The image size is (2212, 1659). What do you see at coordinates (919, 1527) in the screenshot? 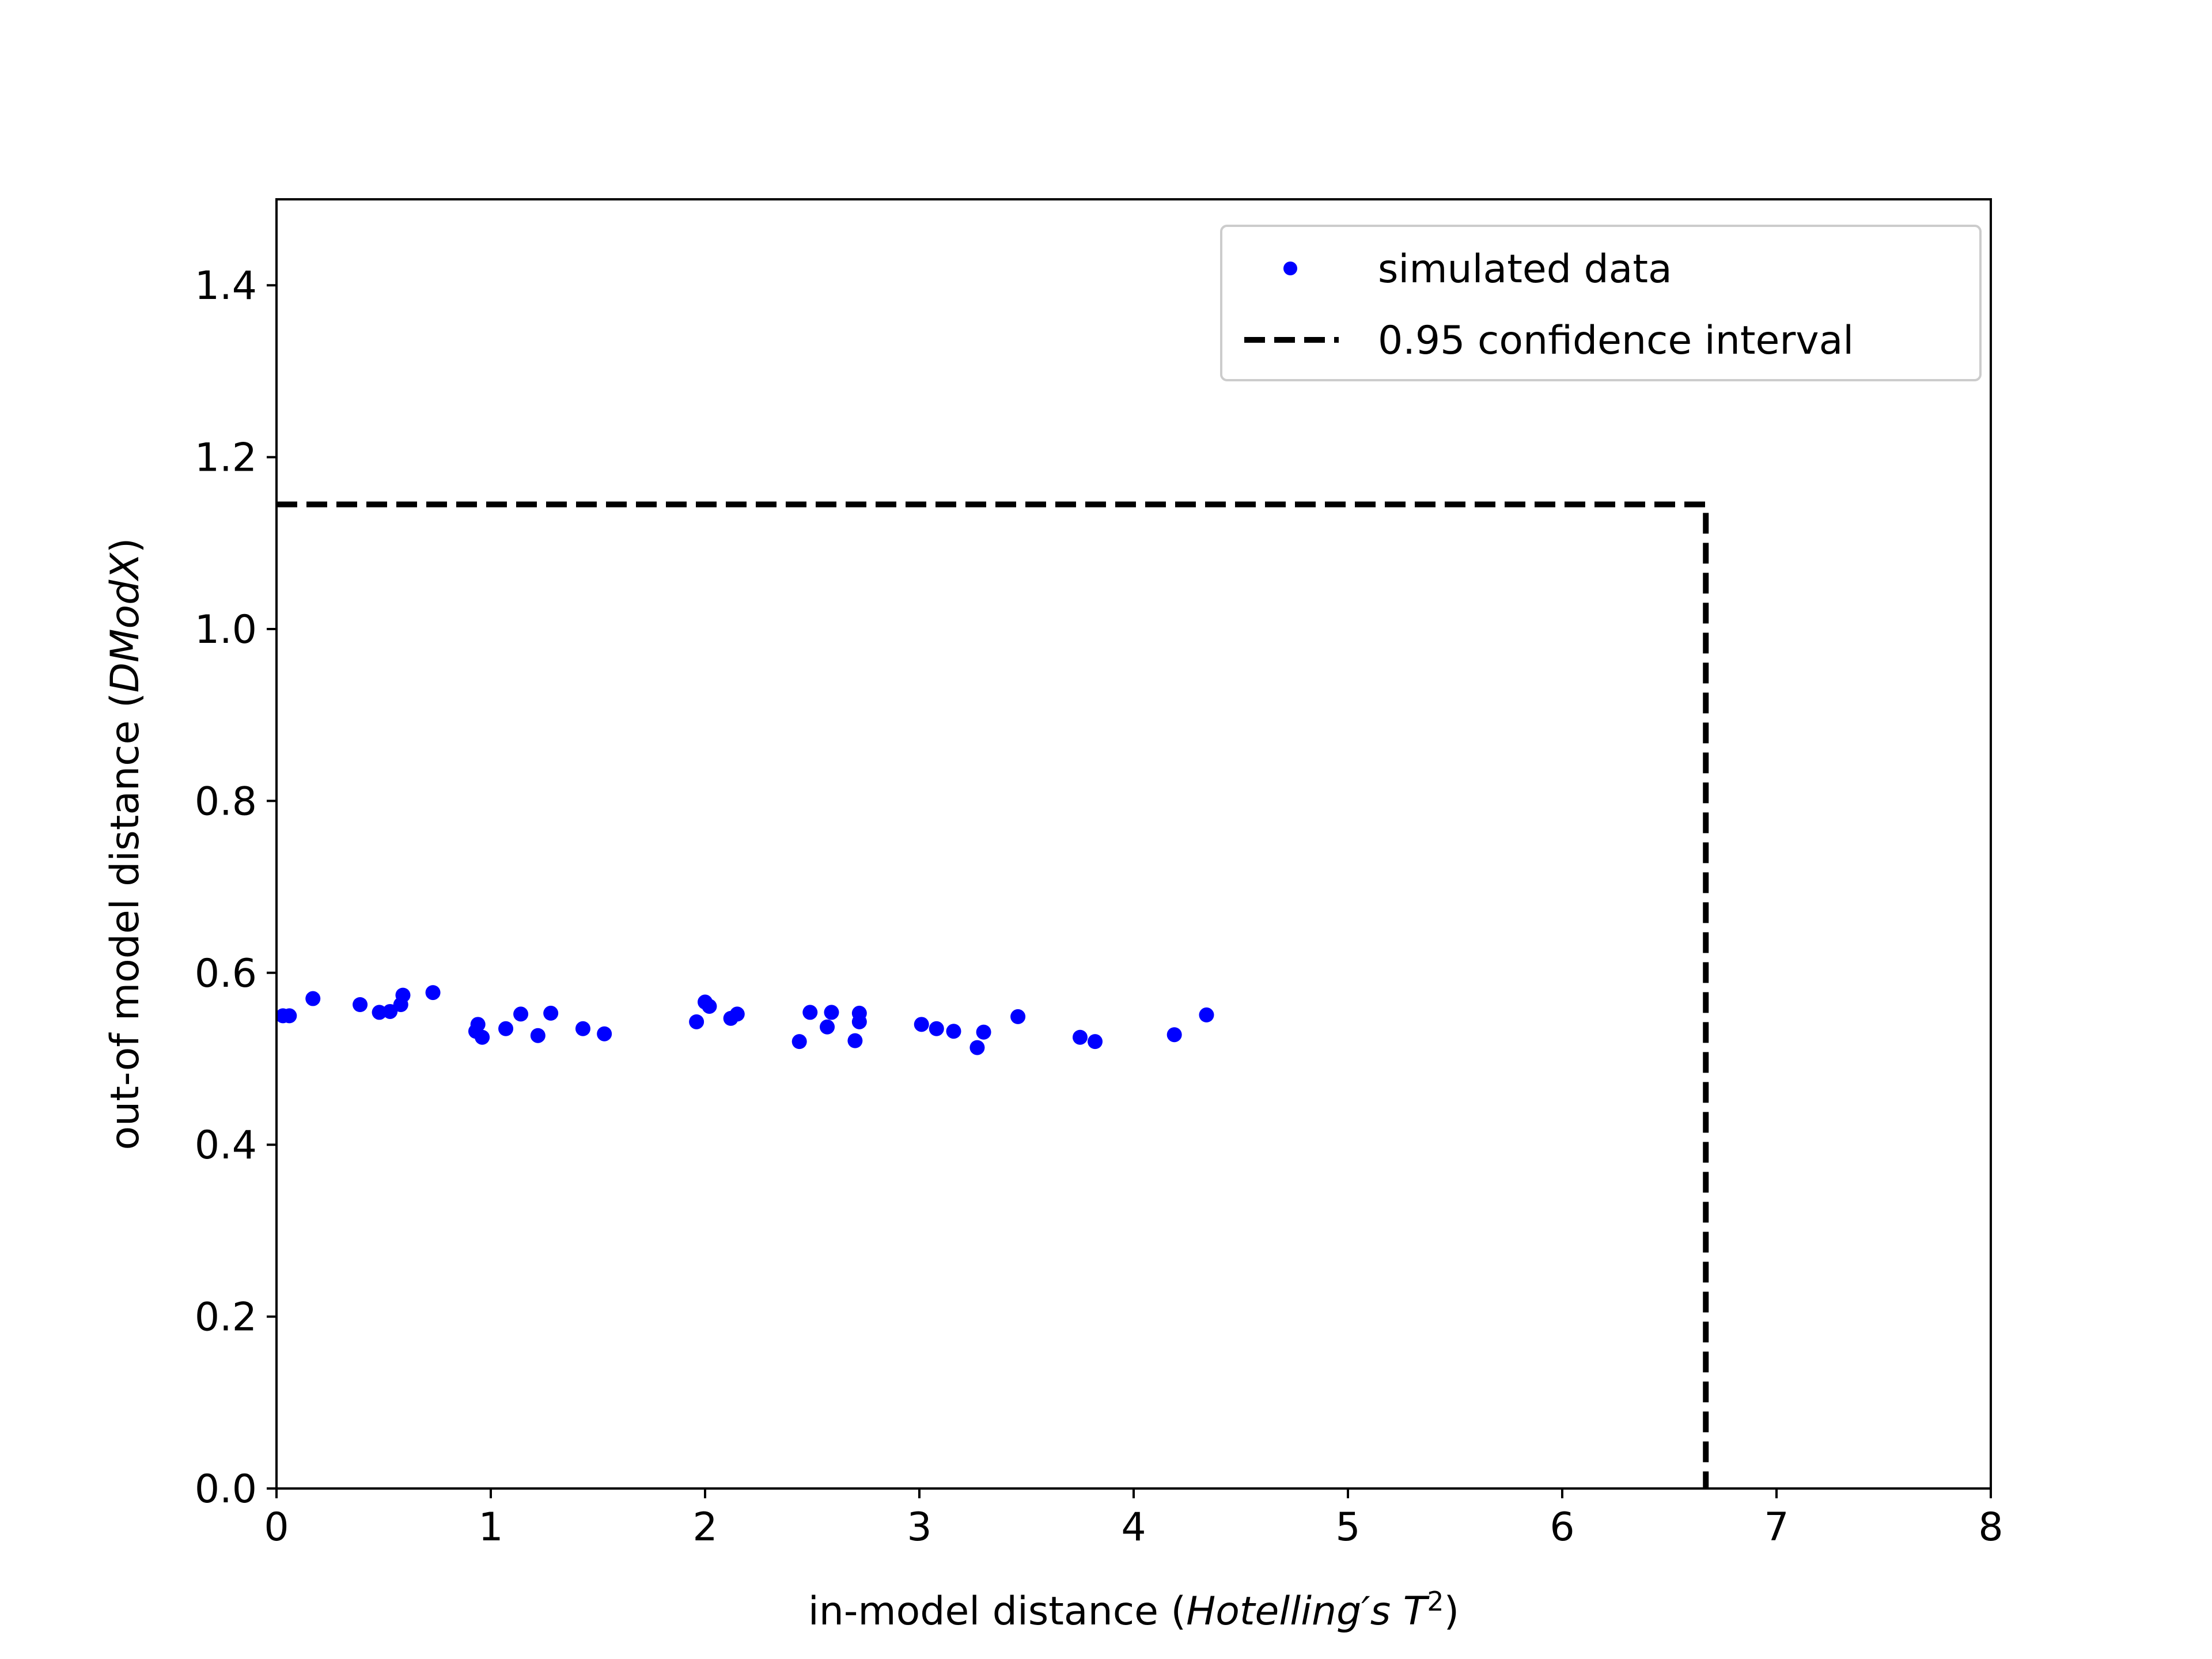
I see `x-tick-label: 3` at bounding box center [919, 1527].